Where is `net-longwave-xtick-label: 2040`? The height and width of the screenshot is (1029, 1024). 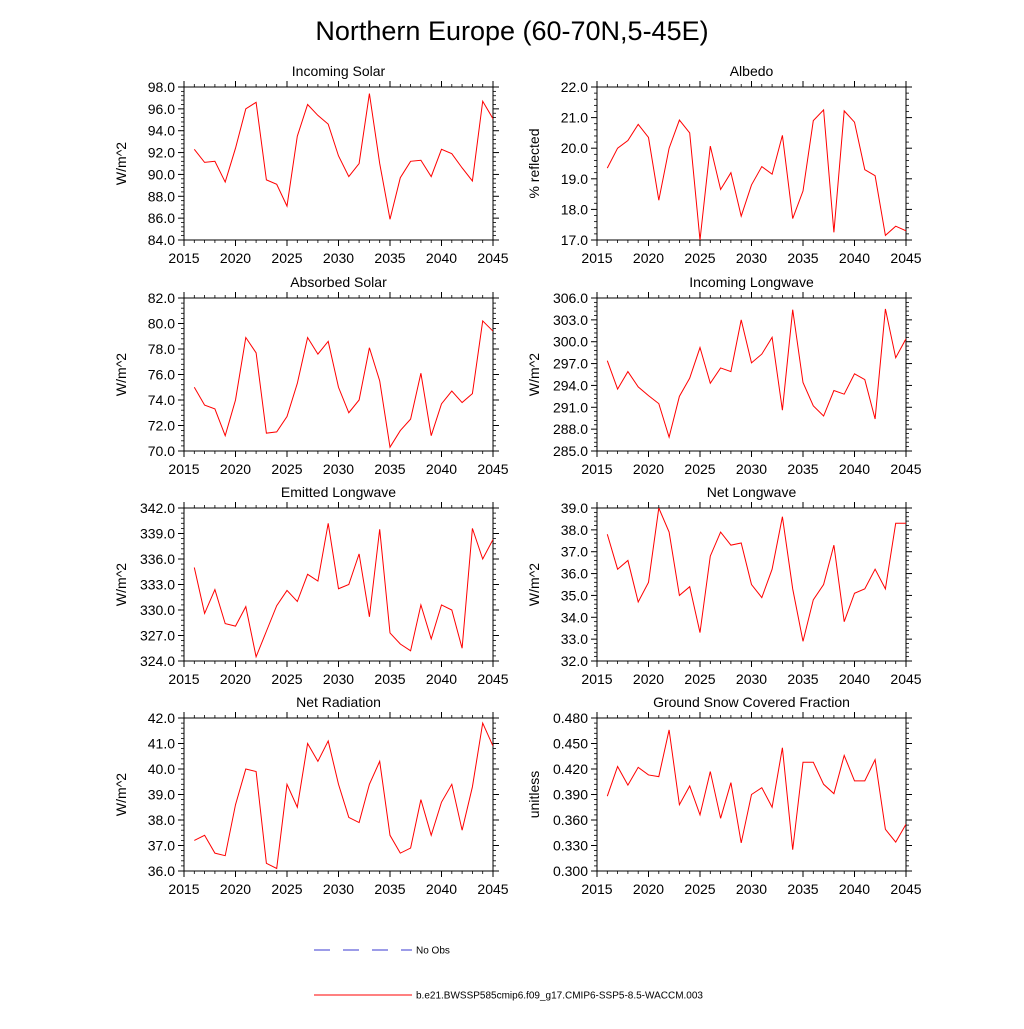 net-longwave-xtick-label: 2040 is located at coordinates (854, 679).